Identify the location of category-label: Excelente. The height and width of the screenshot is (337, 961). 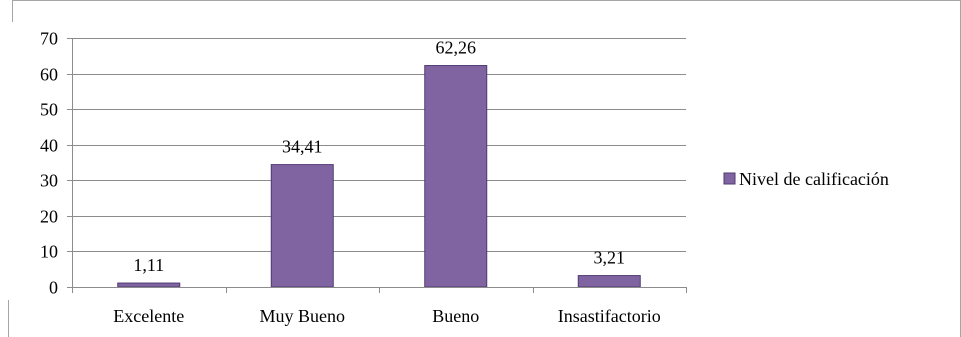
(148, 316).